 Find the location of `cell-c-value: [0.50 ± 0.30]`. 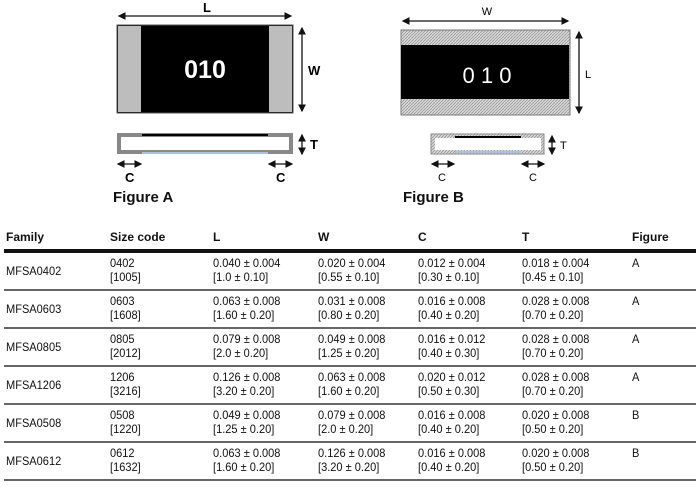

cell-c-value: [0.50 ± 0.30] is located at coordinates (449, 391).